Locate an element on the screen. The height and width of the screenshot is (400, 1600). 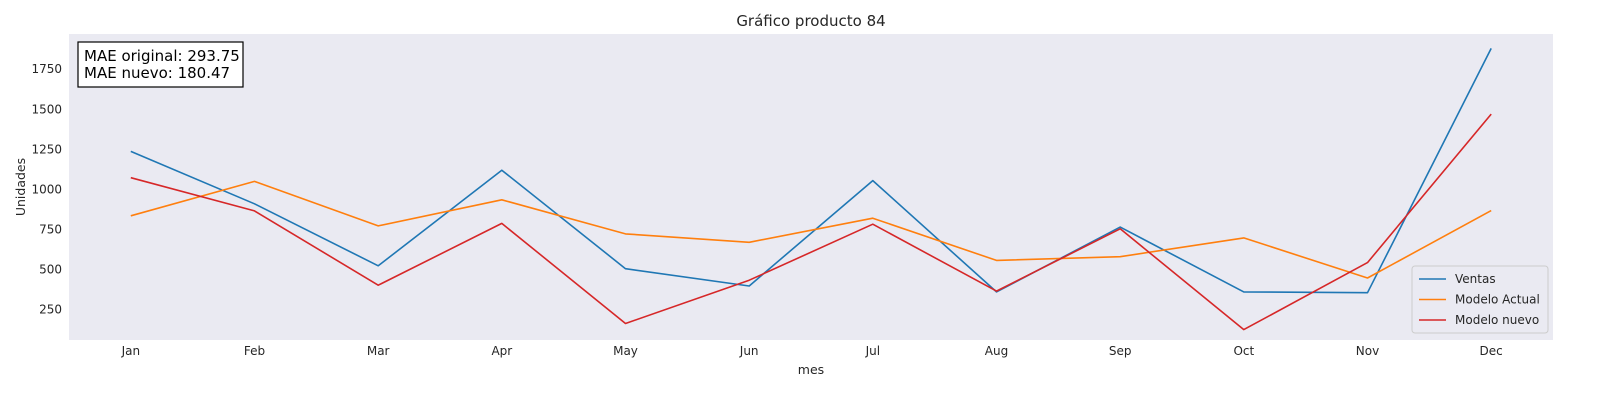
x-tick-label: Nov is located at coordinates (1367, 351).